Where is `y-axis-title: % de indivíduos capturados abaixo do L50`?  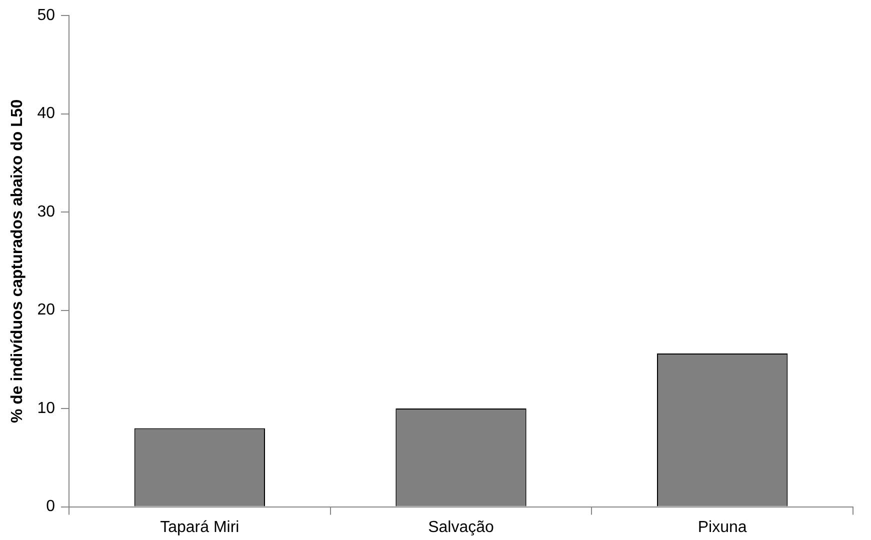
y-axis-title: % de indivíduos capturados abaixo do L50 is located at coordinates (17, 261).